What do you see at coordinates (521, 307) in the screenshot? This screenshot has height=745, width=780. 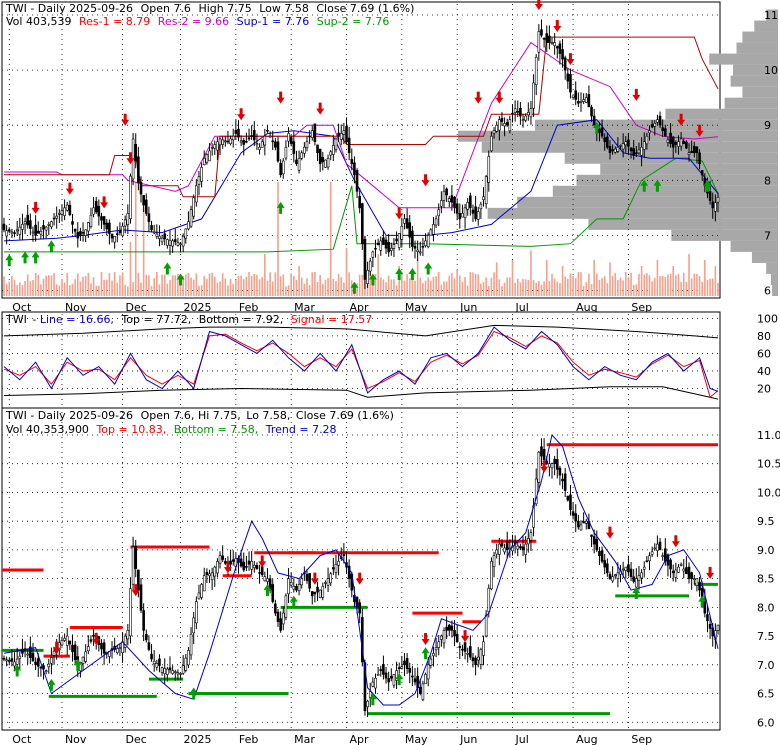 I see `x-tick-label: Jul` at bounding box center [521, 307].